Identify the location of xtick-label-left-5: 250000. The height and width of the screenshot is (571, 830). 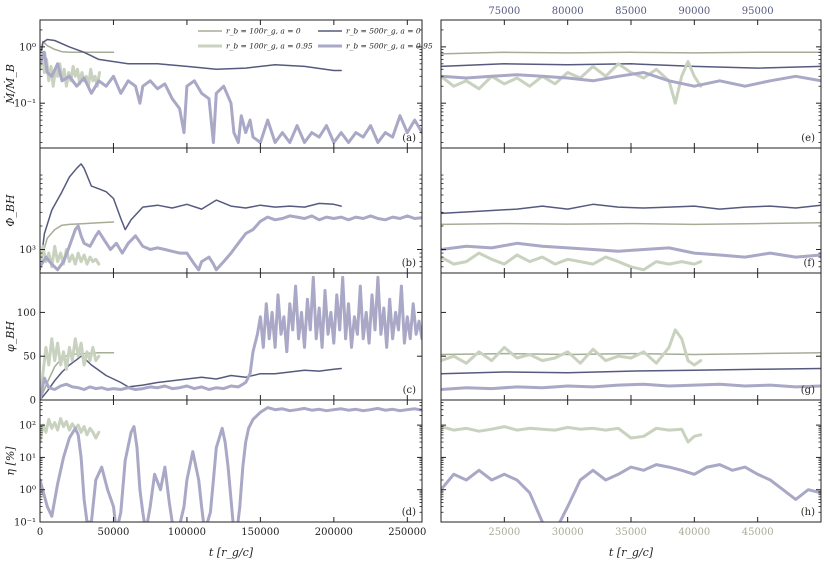
(407, 532).